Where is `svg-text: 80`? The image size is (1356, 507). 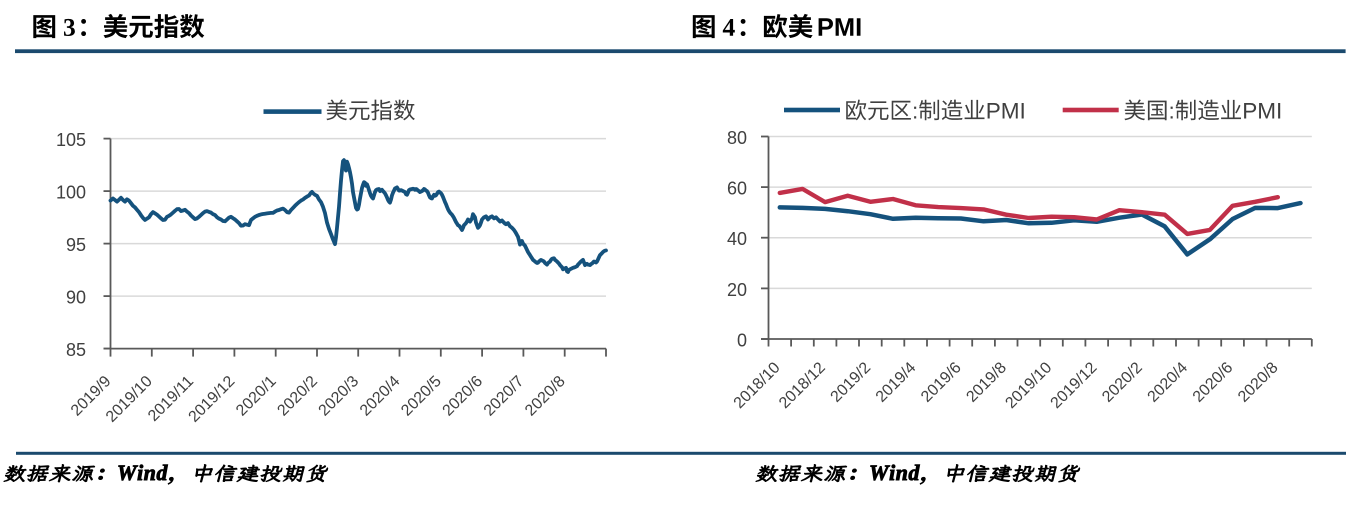 svg-text: 80 is located at coordinates (737, 138).